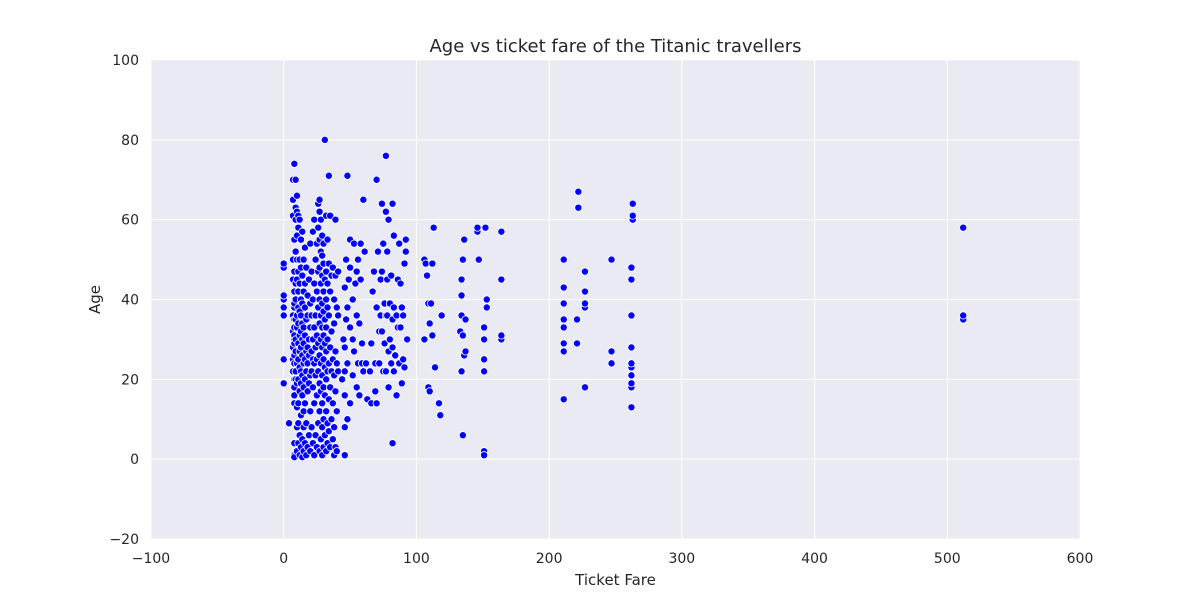  Describe the element at coordinates (947, 559) in the screenshot. I see `x-tick-label: 500` at that location.